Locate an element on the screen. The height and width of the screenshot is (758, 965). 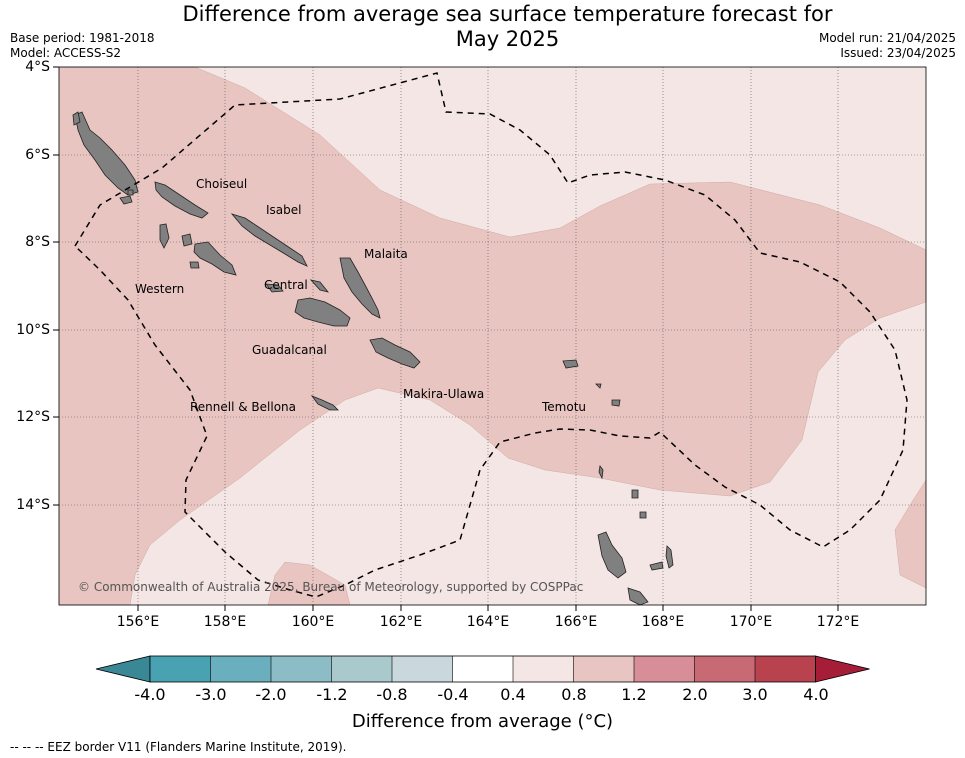
meta-left: Base period: 1981-2018 Model: ACCESS-S2 is located at coordinates (82, 46).